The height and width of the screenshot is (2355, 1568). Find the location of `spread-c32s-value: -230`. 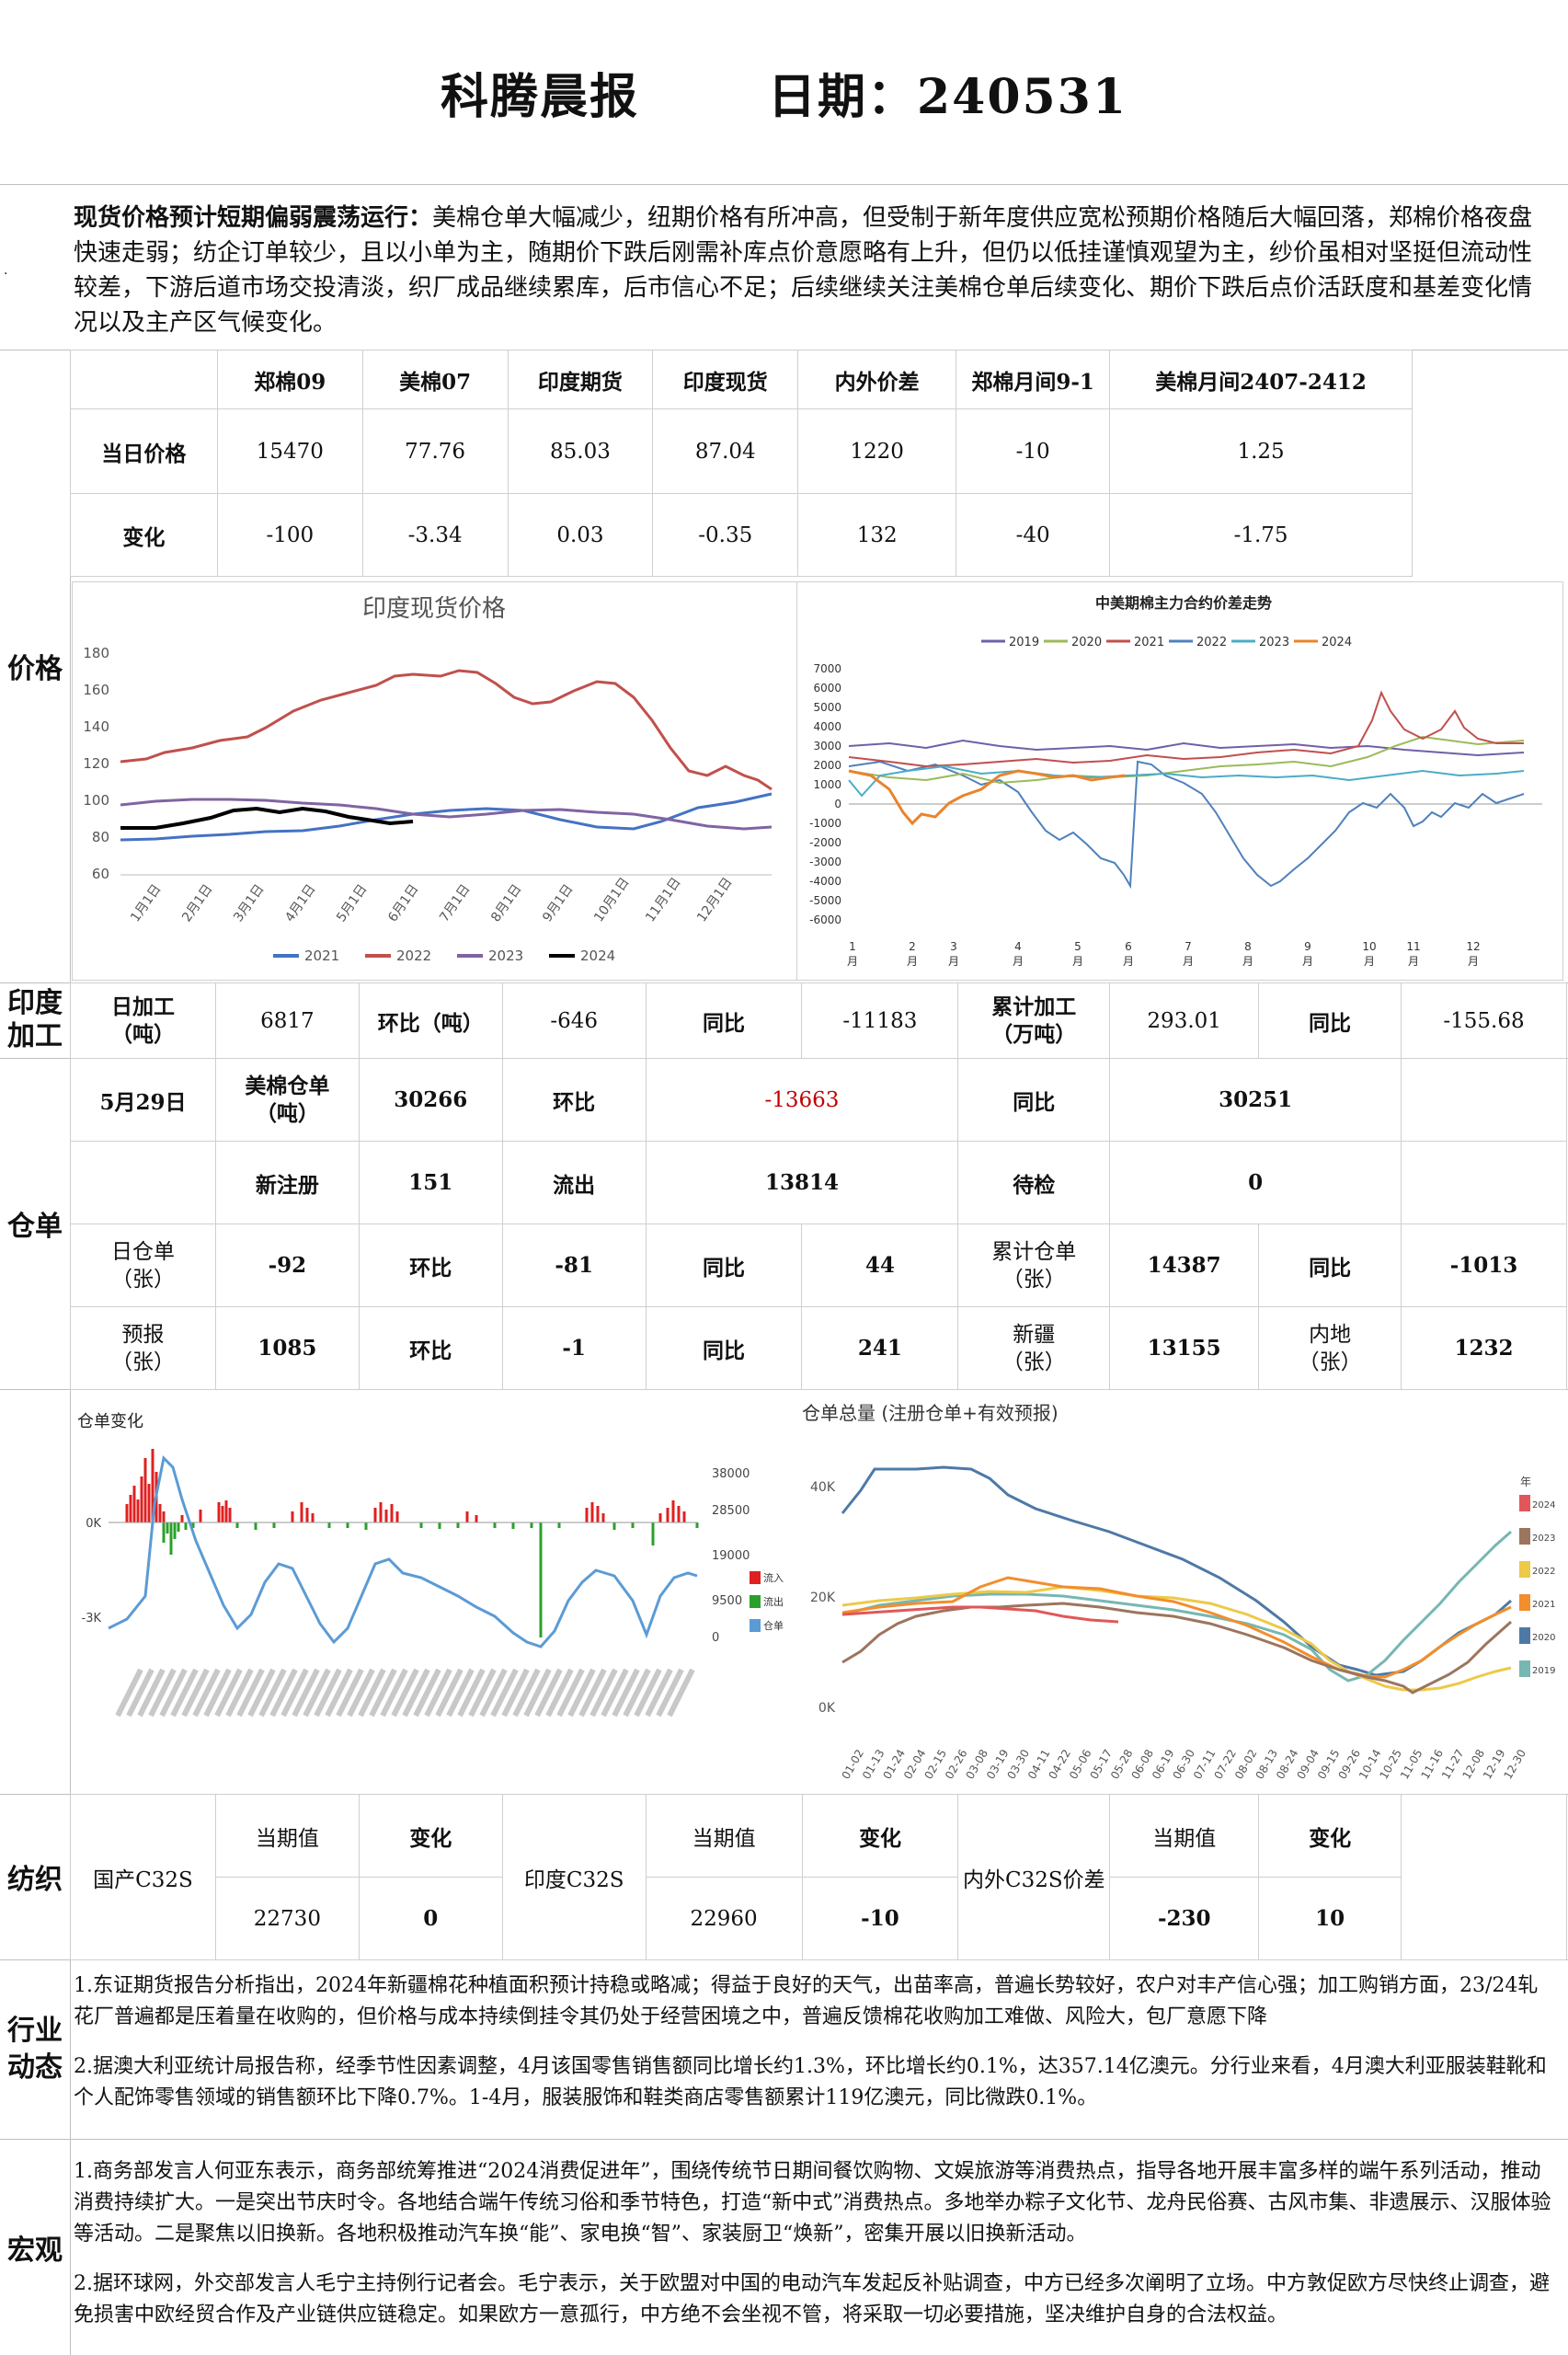

spread-c32s-value: -230 is located at coordinates (1184, 1919).